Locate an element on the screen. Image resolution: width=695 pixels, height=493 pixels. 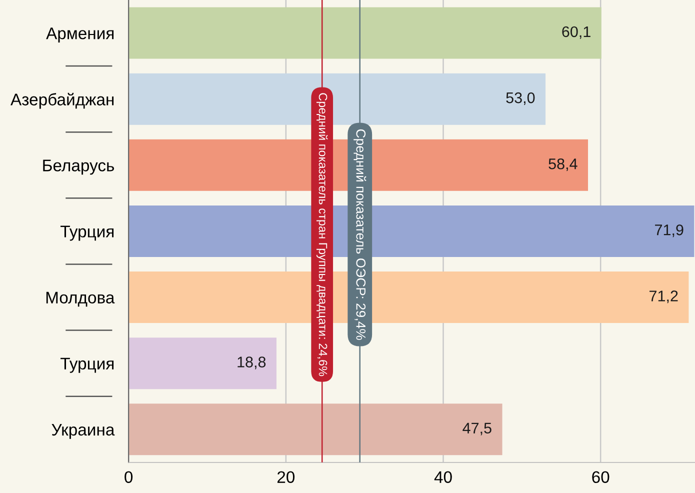
x-tick-label: 60 is located at coordinates (601, 477).